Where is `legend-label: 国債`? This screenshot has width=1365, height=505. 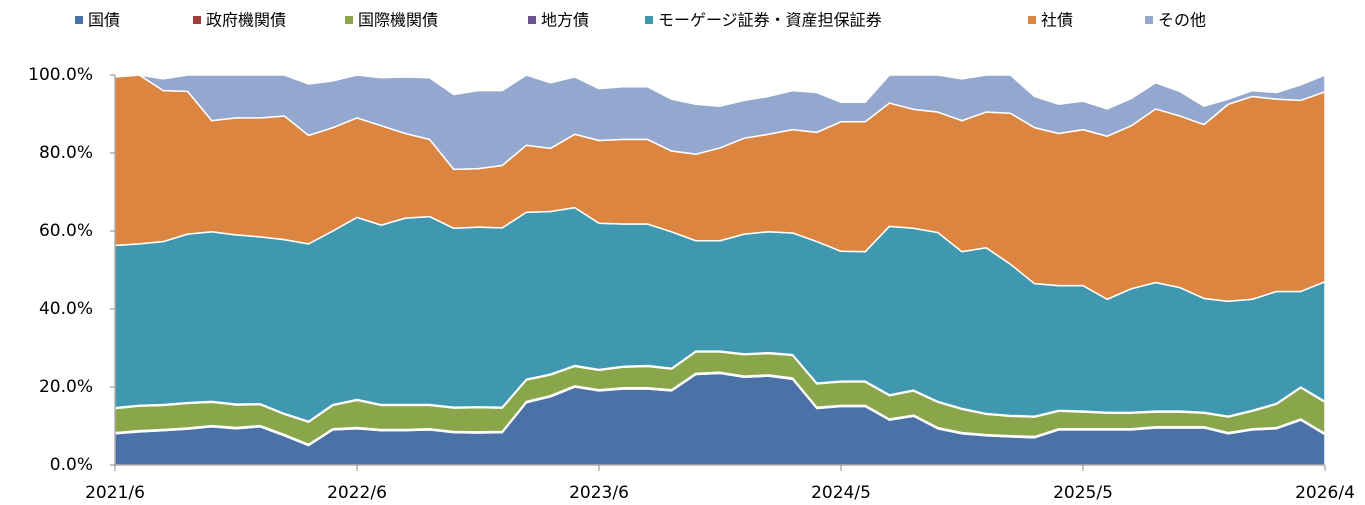
legend-label: 国債 is located at coordinates (104, 20).